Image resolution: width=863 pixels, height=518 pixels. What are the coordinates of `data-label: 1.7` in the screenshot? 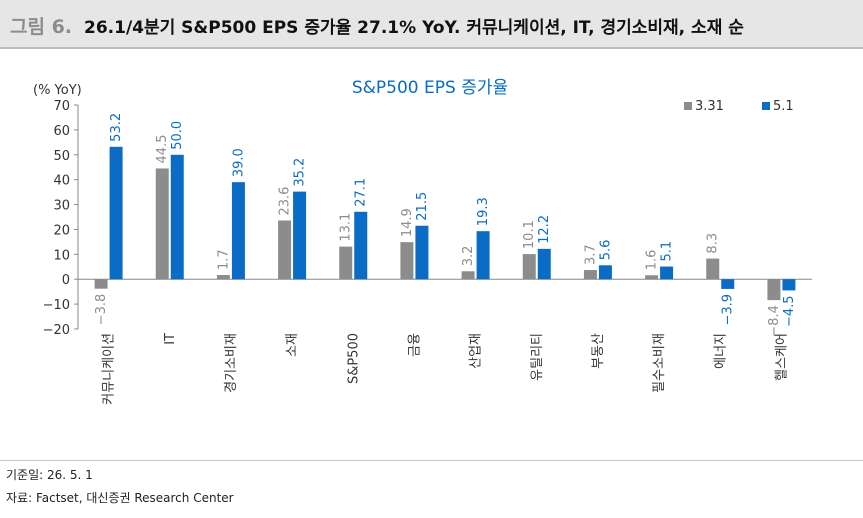 It's located at (223, 259).